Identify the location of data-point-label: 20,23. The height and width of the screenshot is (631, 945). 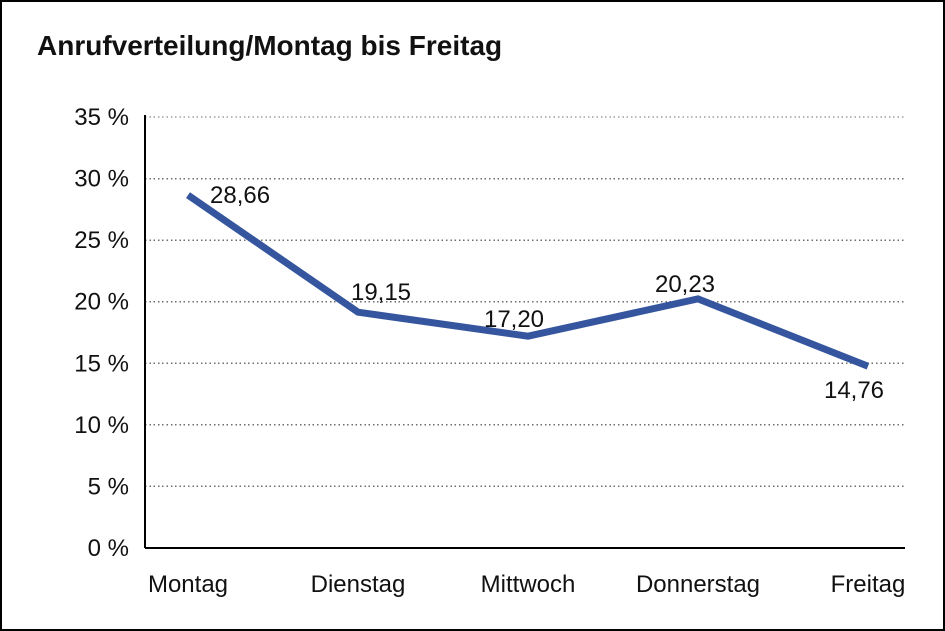
(685, 284).